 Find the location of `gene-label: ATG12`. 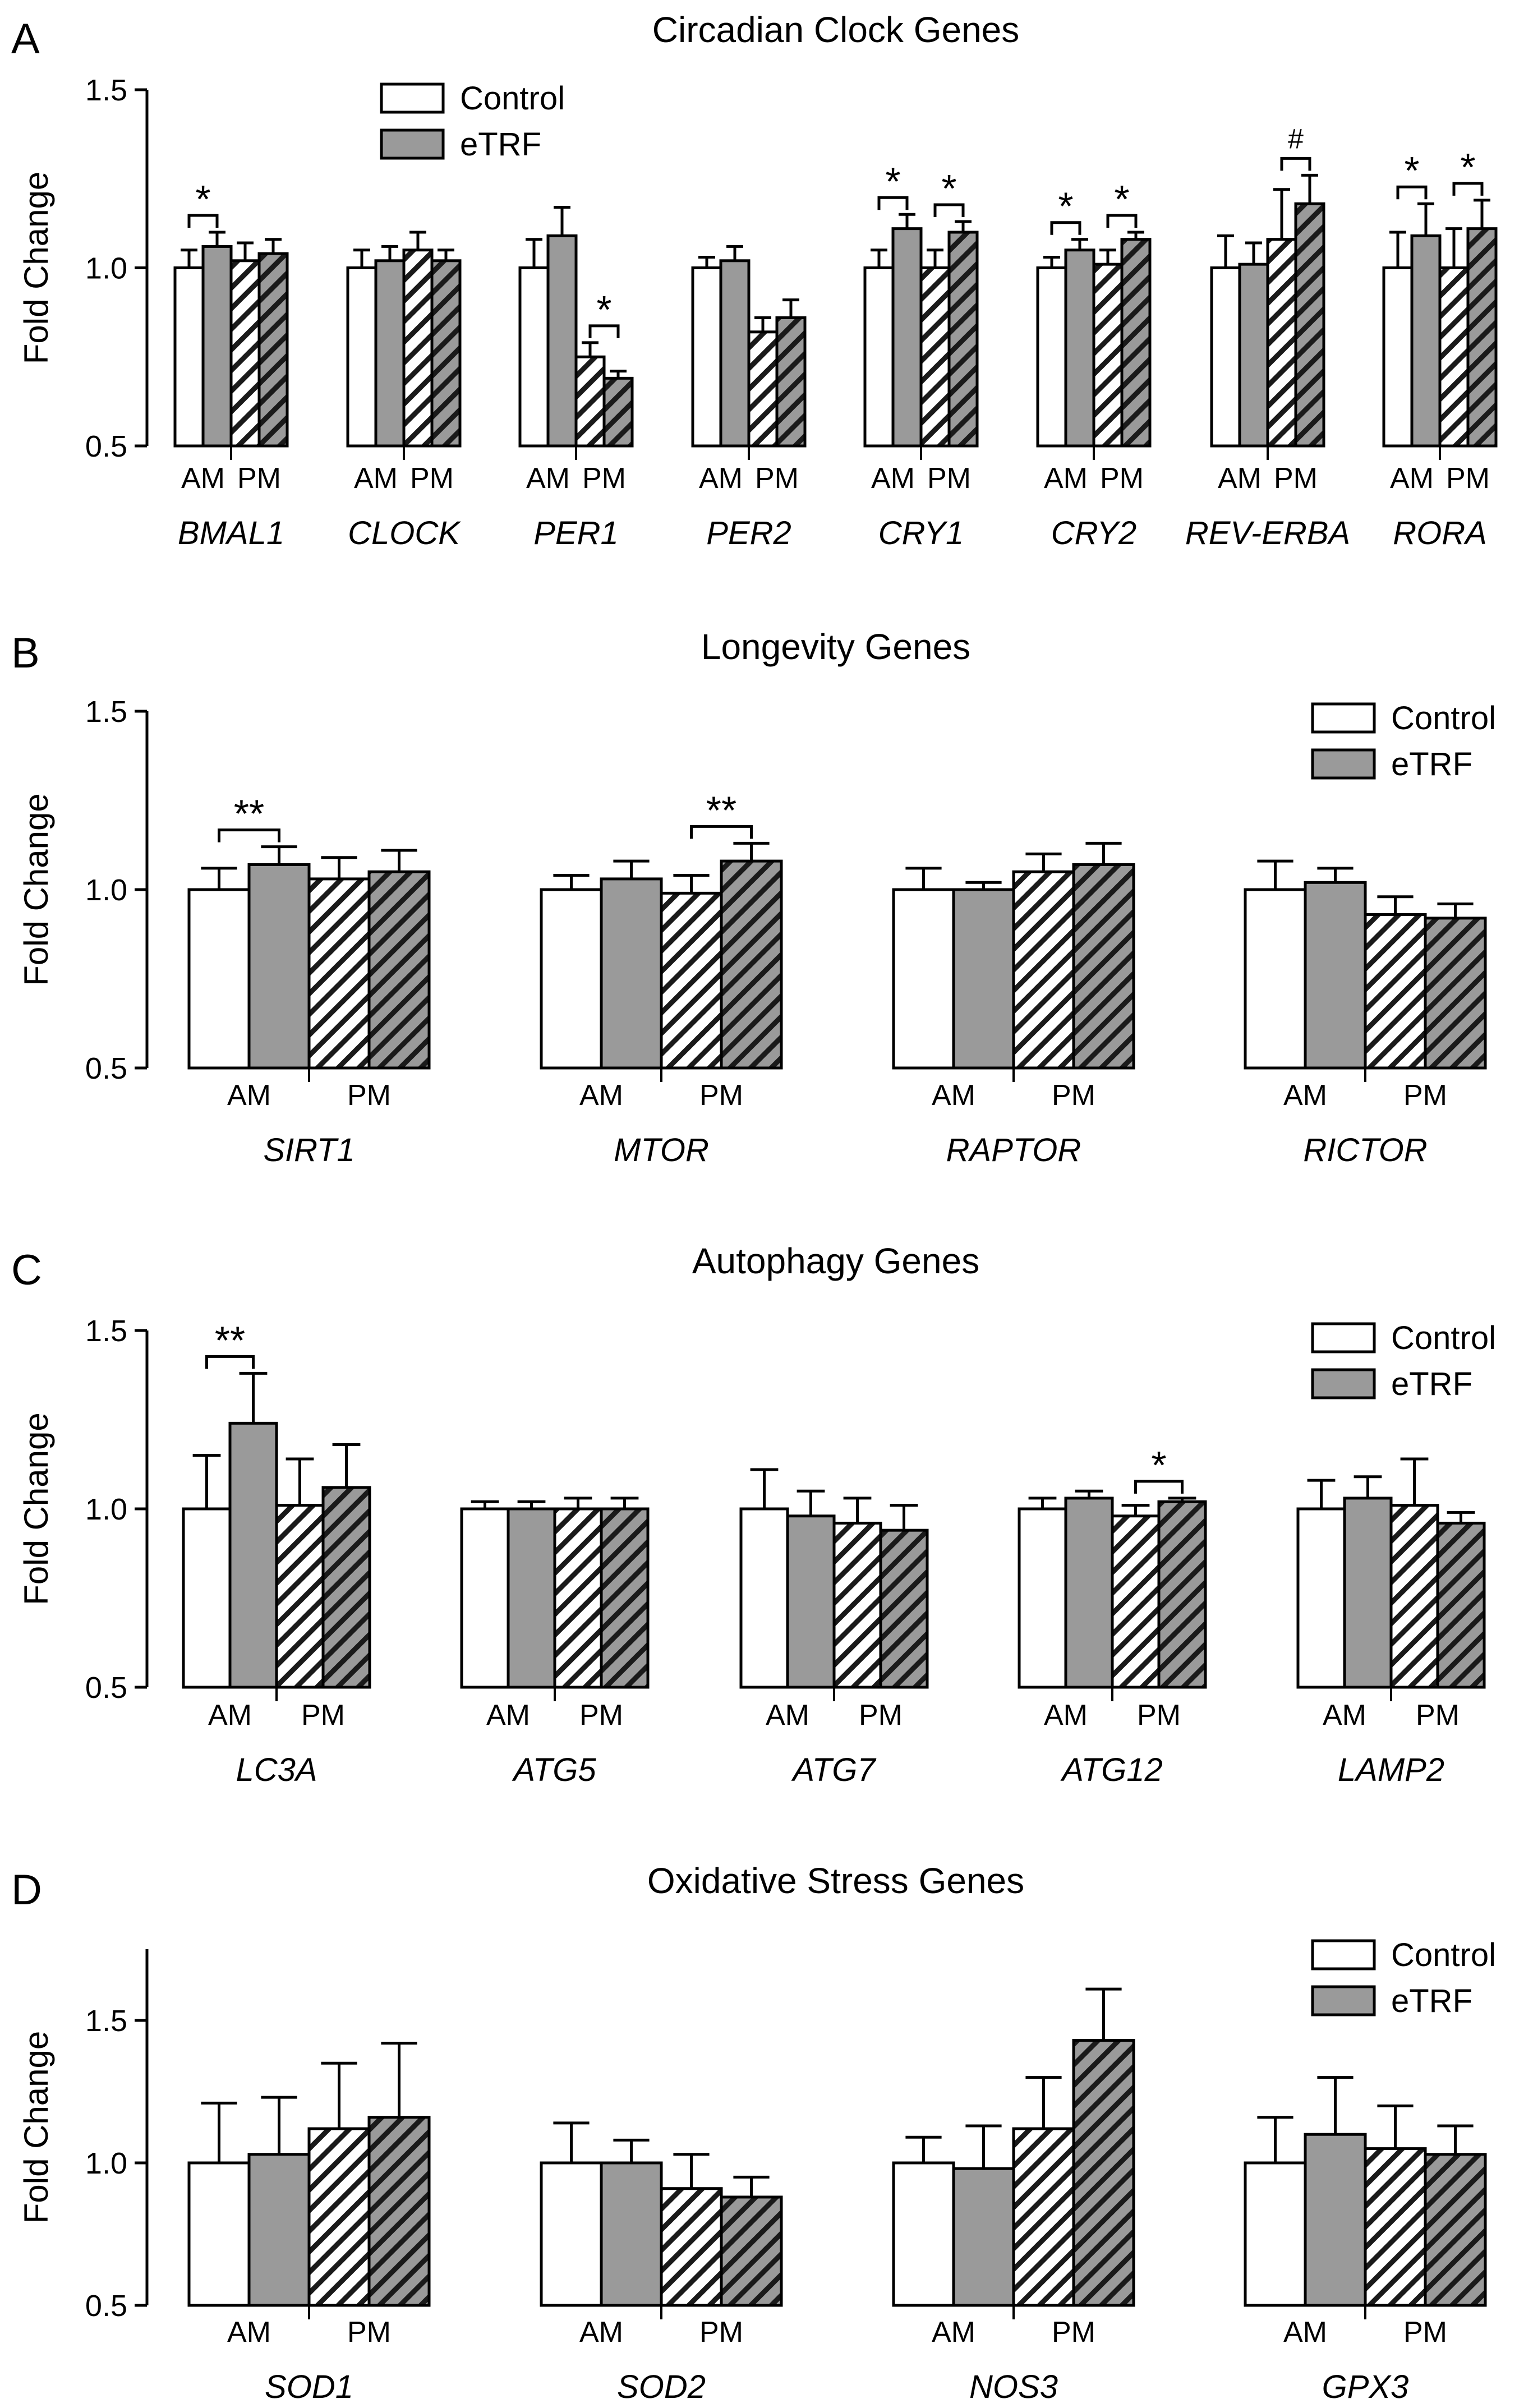

gene-label: ATG12 is located at coordinates (1111, 1770).